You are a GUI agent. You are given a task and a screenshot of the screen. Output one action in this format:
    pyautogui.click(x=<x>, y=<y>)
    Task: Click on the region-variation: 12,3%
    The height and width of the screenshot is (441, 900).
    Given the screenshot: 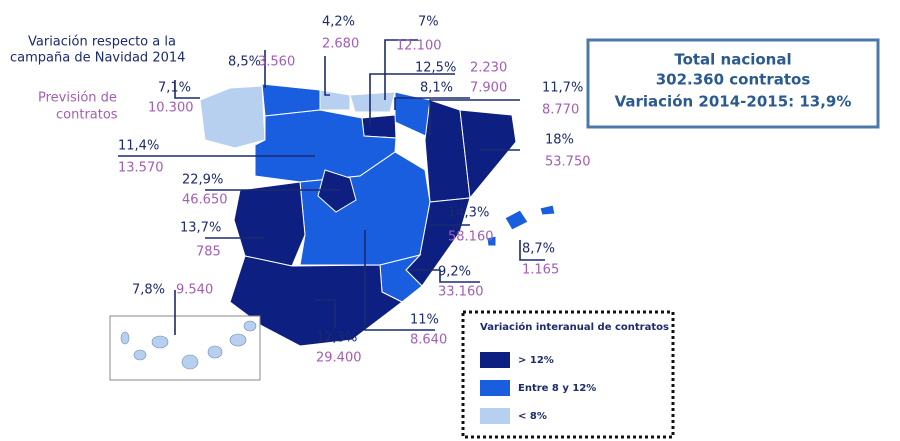 What is the action you would take?
    pyautogui.click(x=336, y=338)
    